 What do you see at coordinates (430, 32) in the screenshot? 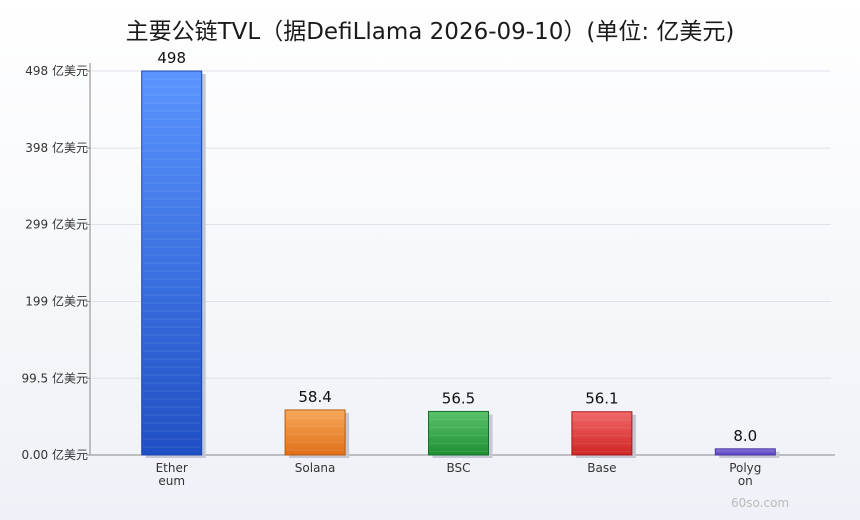
I see `chart-title: 主要公链TVL（据DefiLlama 2026-09-10）(单位: 亿美元)` at bounding box center [430, 32].